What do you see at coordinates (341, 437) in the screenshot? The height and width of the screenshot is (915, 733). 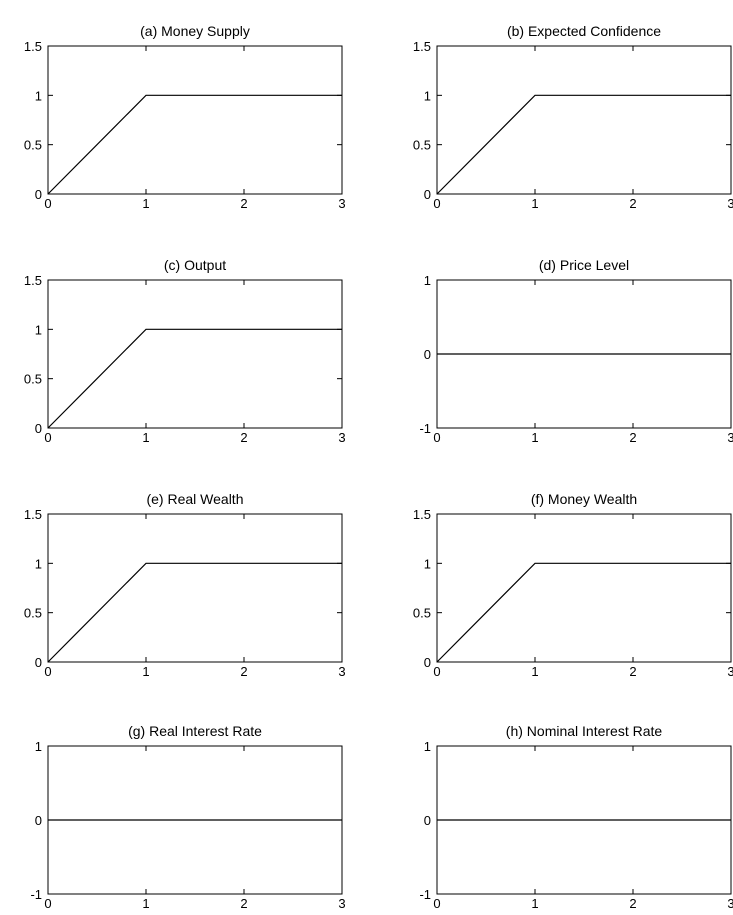 I see `panel-c-xtick-label: 3` at bounding box center [341, 437].